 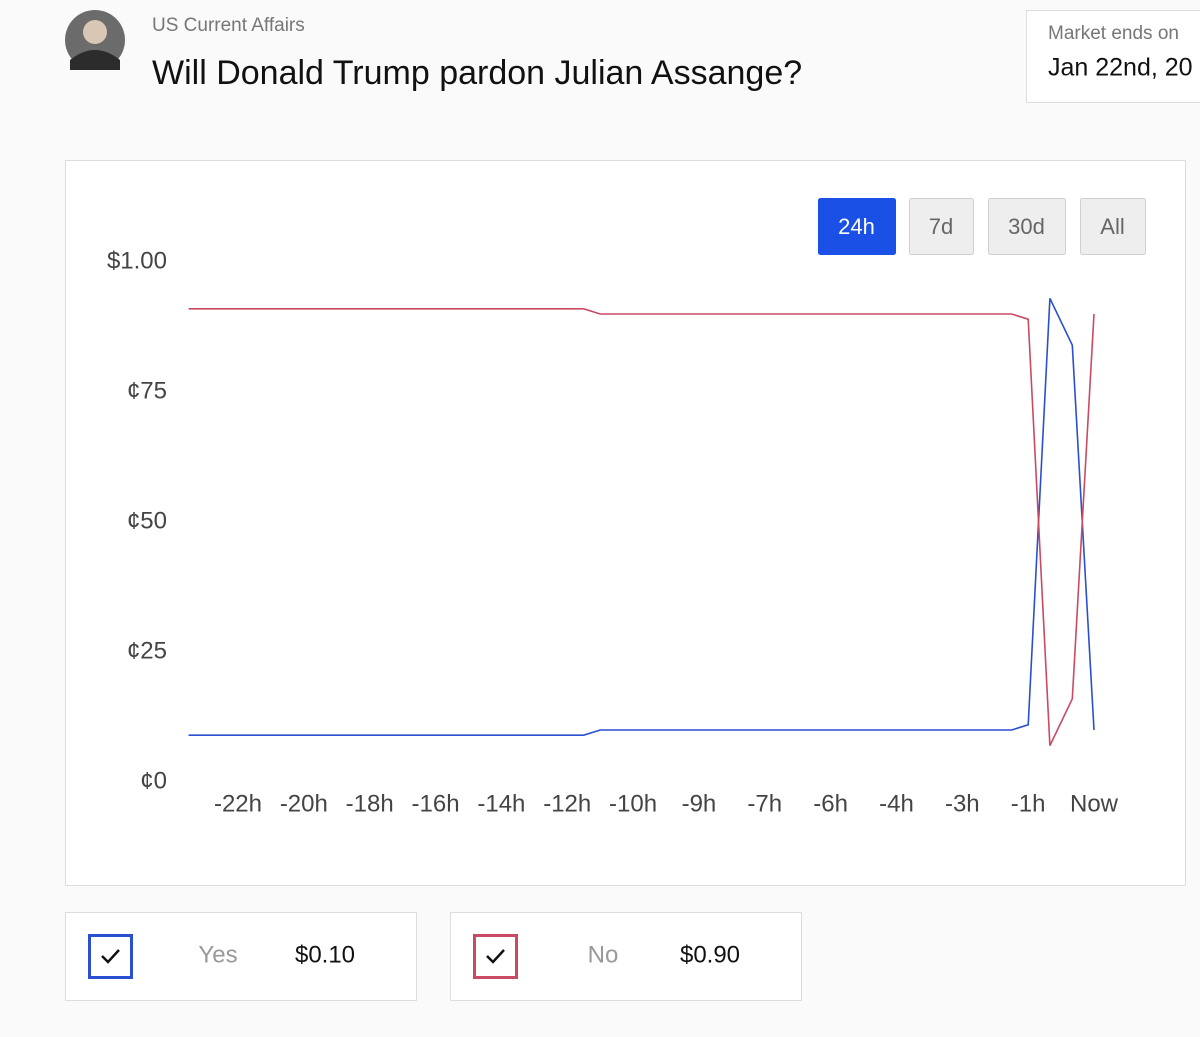 I want to click on market-end-box, so click(x=1113, y=56).